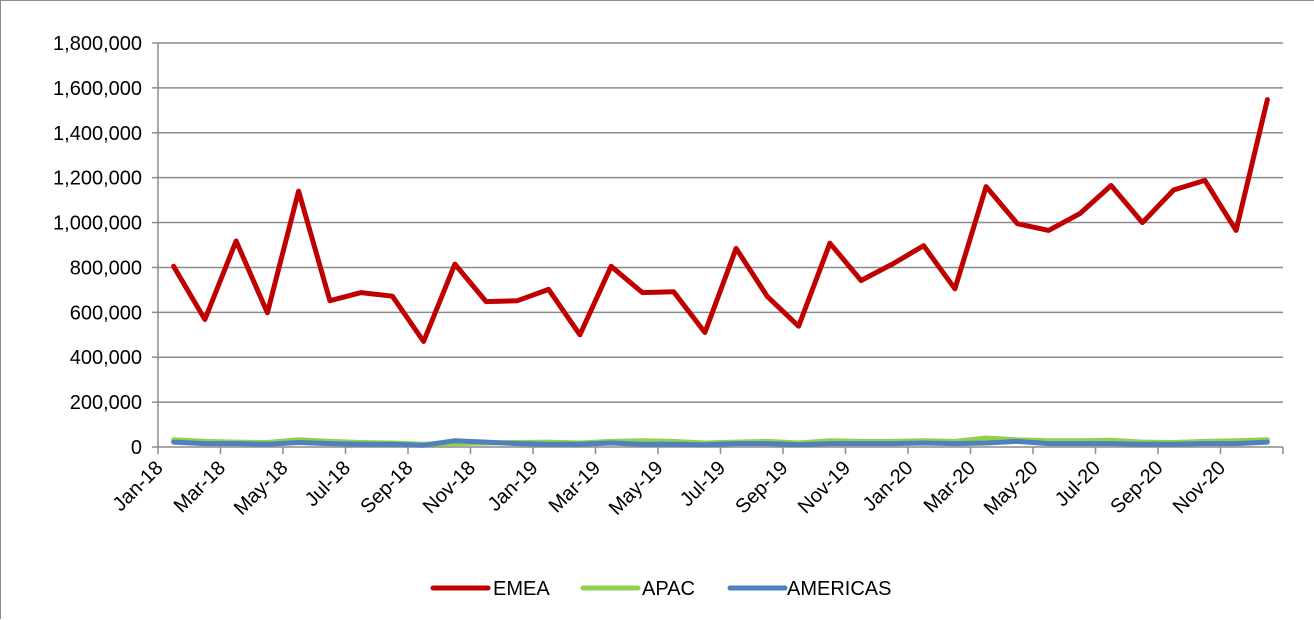  I want to click on x-tick-label: Jan-20, so click(888, 486).